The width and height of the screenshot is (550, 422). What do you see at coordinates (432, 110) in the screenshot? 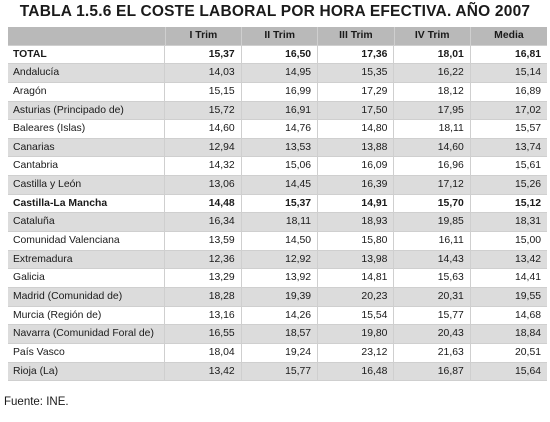
I see `value-cell: 17,95` at bounding box center [432, 110].